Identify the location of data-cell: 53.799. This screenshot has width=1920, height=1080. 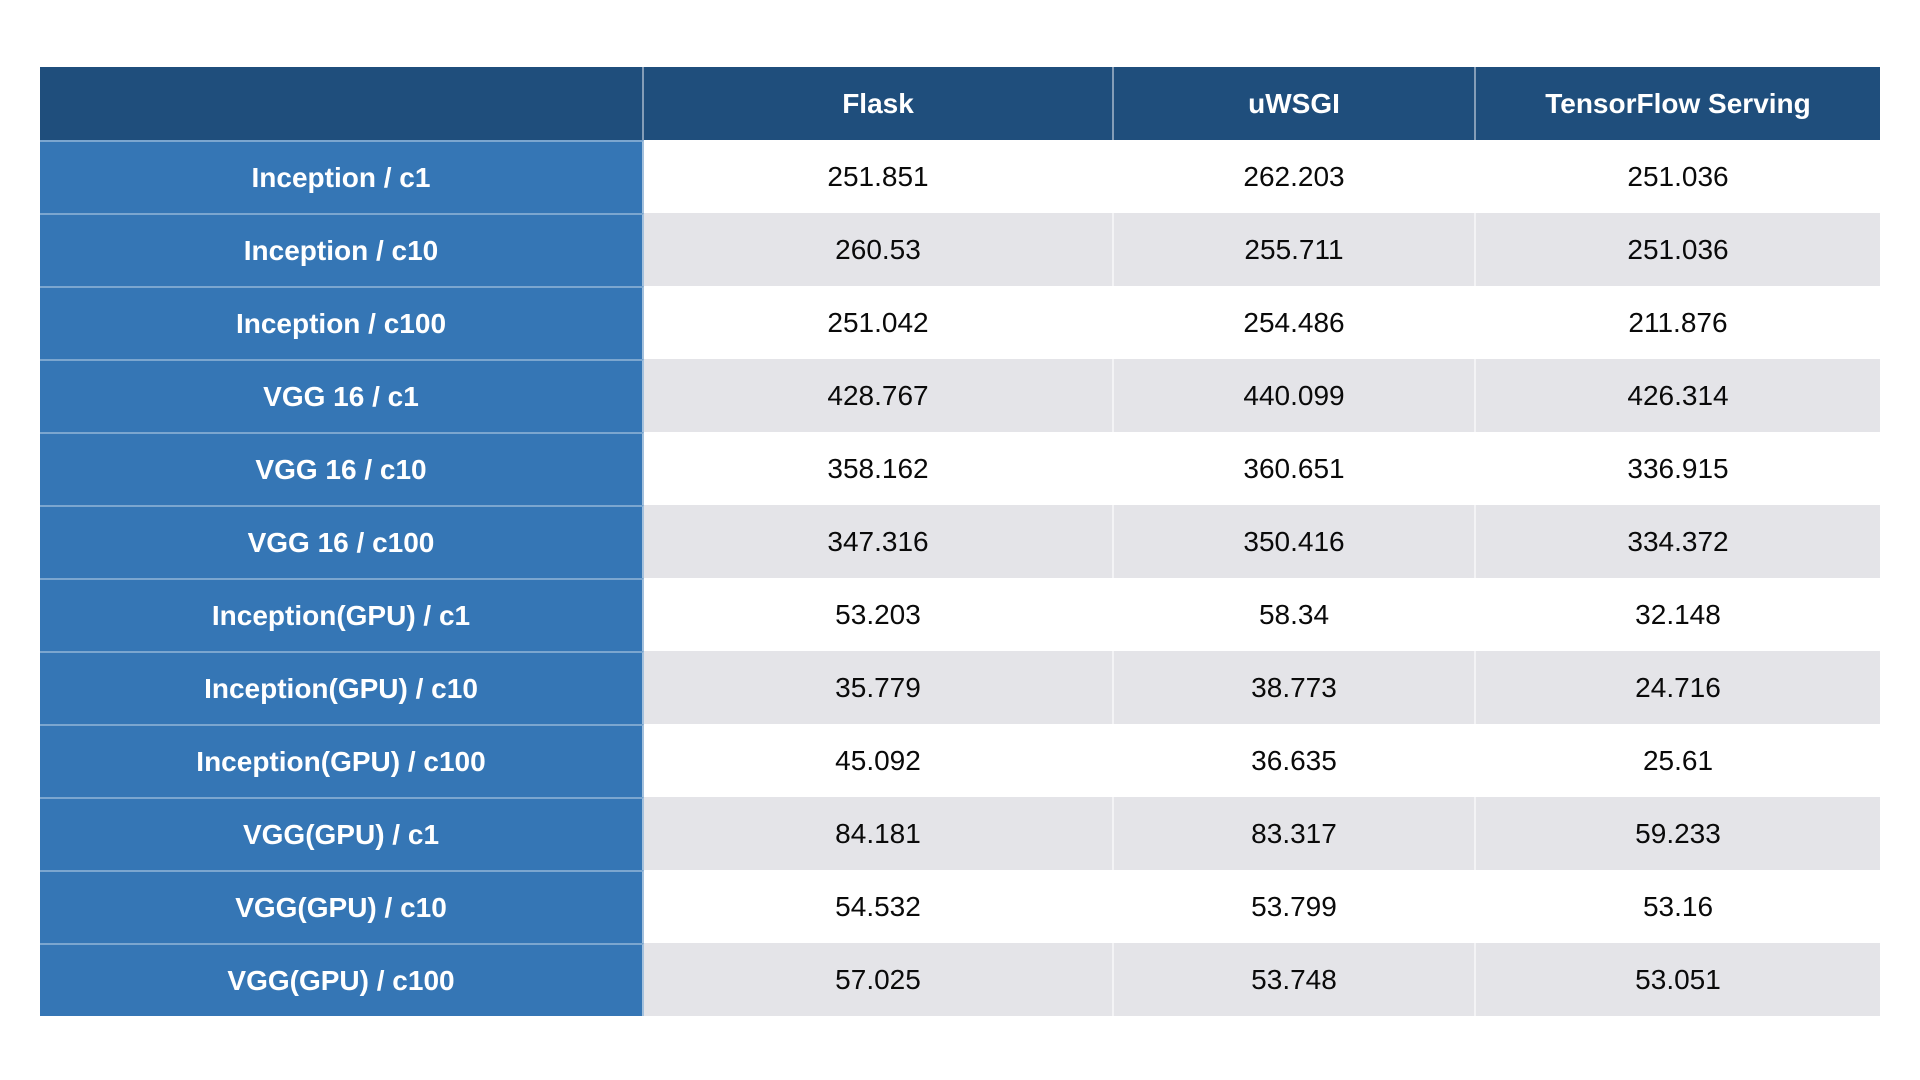
(1295, 906).